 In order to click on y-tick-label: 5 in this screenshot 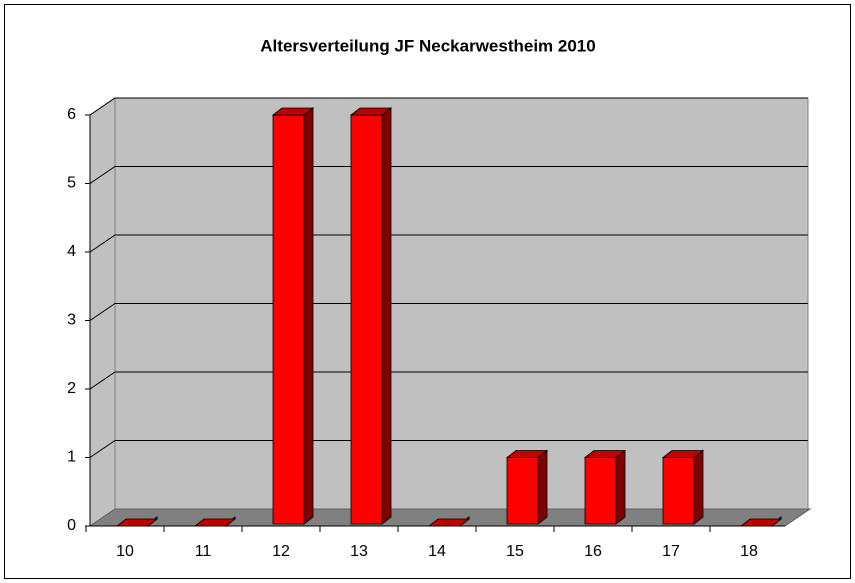, I will do `click(71, 183)`.